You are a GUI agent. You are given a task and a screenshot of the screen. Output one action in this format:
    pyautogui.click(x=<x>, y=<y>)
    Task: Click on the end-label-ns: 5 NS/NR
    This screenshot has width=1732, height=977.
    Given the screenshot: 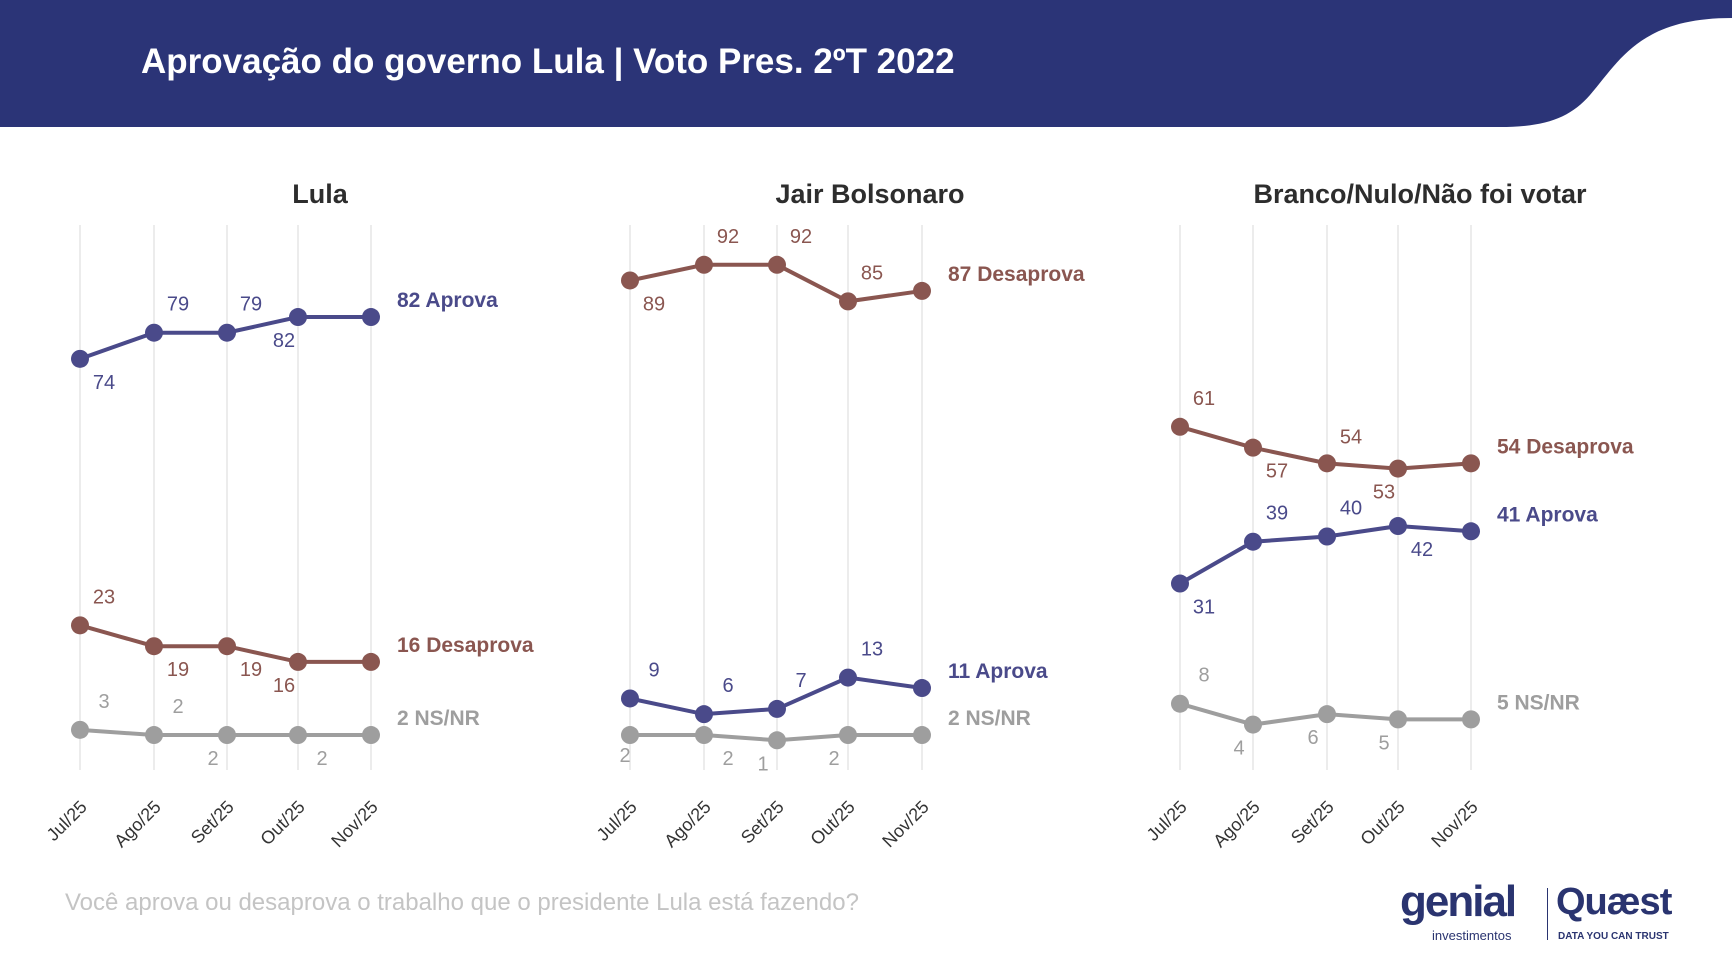 What is the action you would take?
    pyautogui.click(x=1538, y=702)
    